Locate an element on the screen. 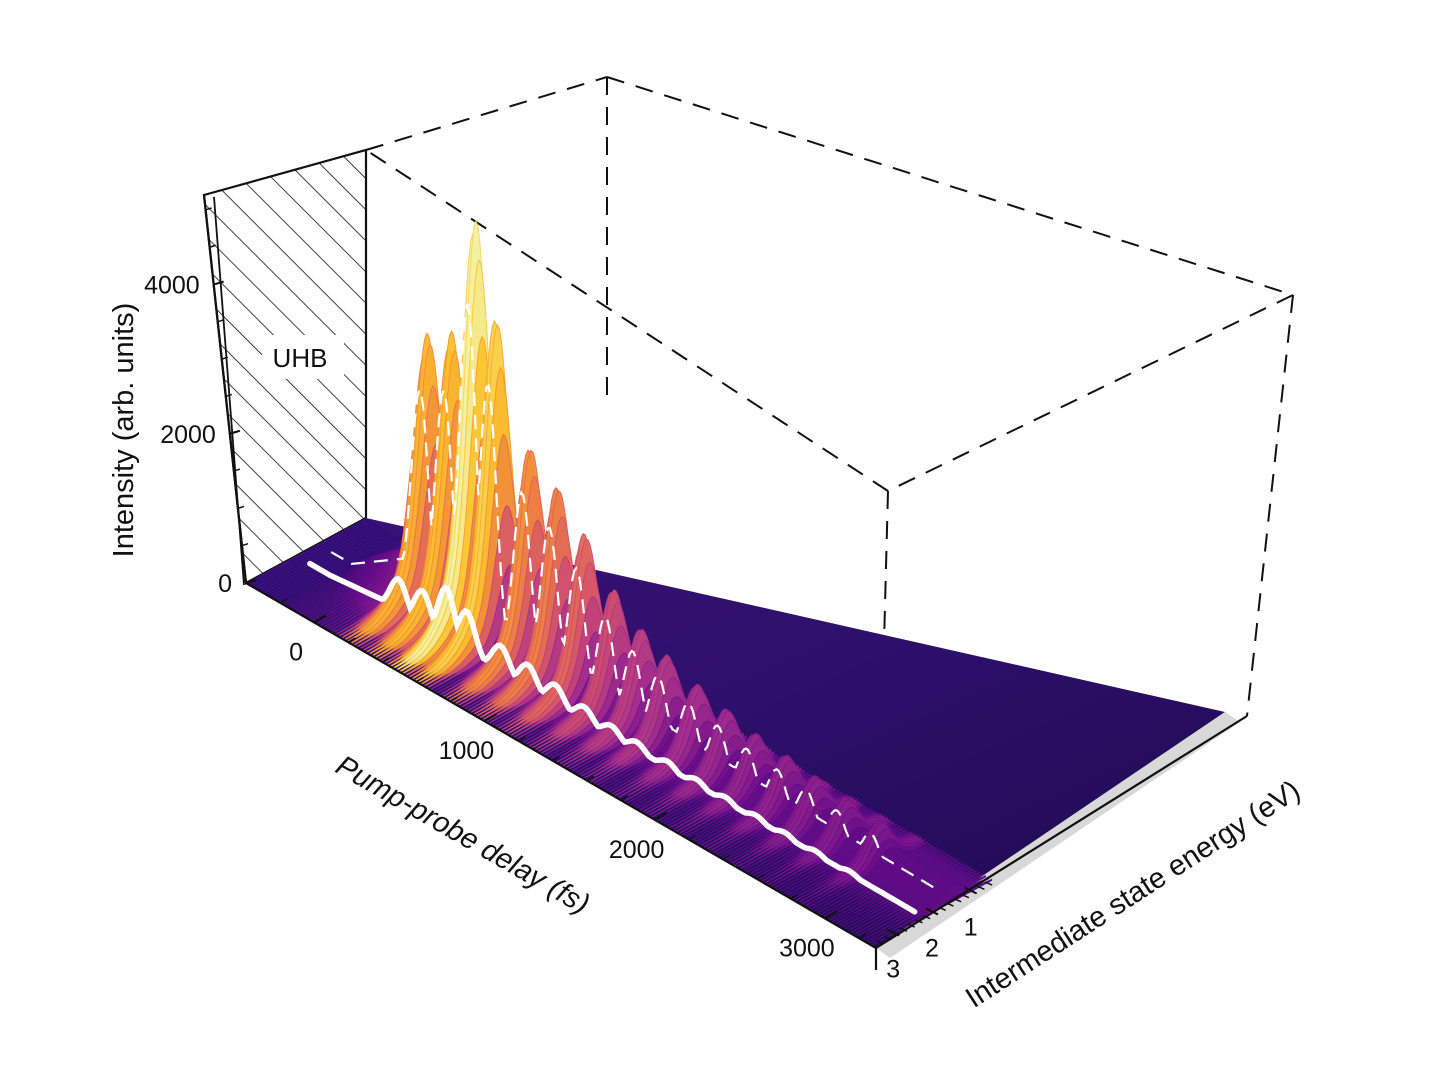 The height and width of the screenshot is (1081, 1441). z-axis-title: Intensity (arb. units) is located at coordinates (124, 430).